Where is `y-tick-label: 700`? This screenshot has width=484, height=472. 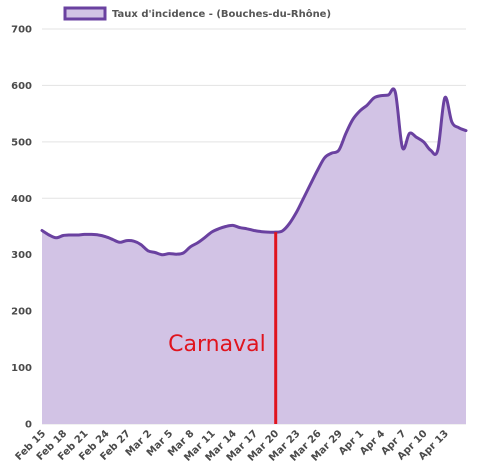
y-tick-label: 700 is located at coordinates (21, 30).